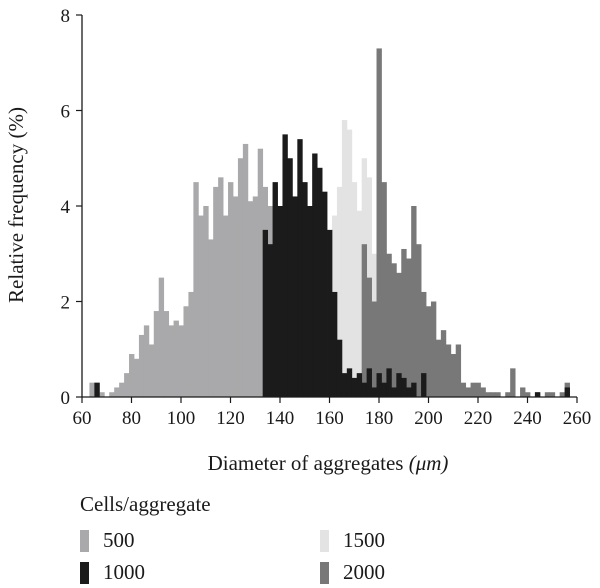 Image resolution: width=600 pixels, height=588 pixels. Describe the element at coordinates (478, 418) in the screenshot. I see `x-tick-label-220: 220` at that location.